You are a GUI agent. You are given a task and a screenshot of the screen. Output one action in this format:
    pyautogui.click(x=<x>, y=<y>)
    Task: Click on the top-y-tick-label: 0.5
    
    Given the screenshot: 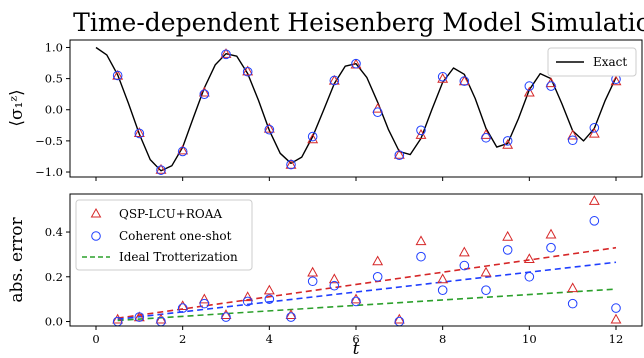 What is the action you would take?
    pyautogui.click(x=54, y=79)
    